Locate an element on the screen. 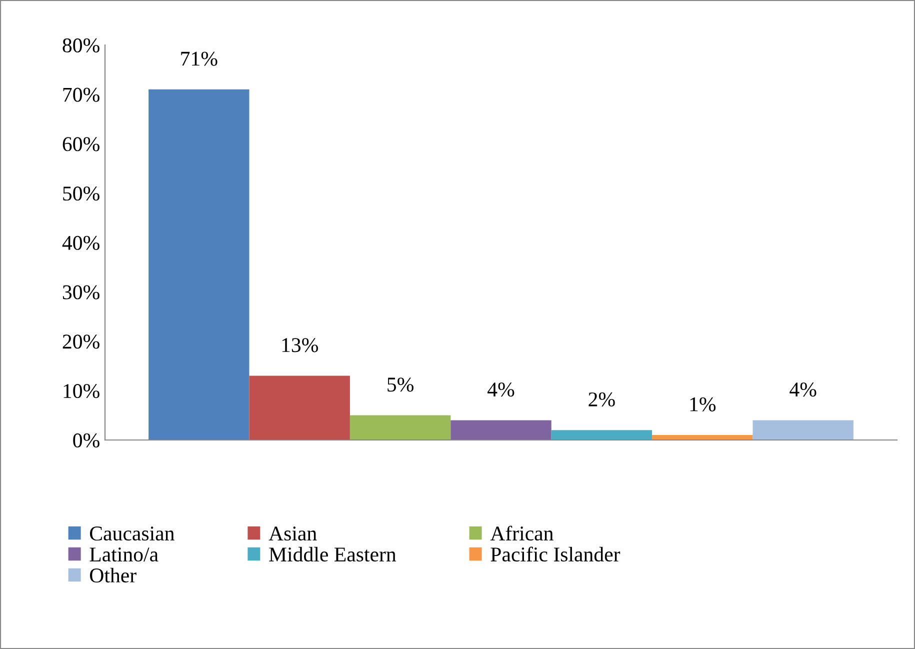  legend-label: Asian is located at coordinates (292, 533).